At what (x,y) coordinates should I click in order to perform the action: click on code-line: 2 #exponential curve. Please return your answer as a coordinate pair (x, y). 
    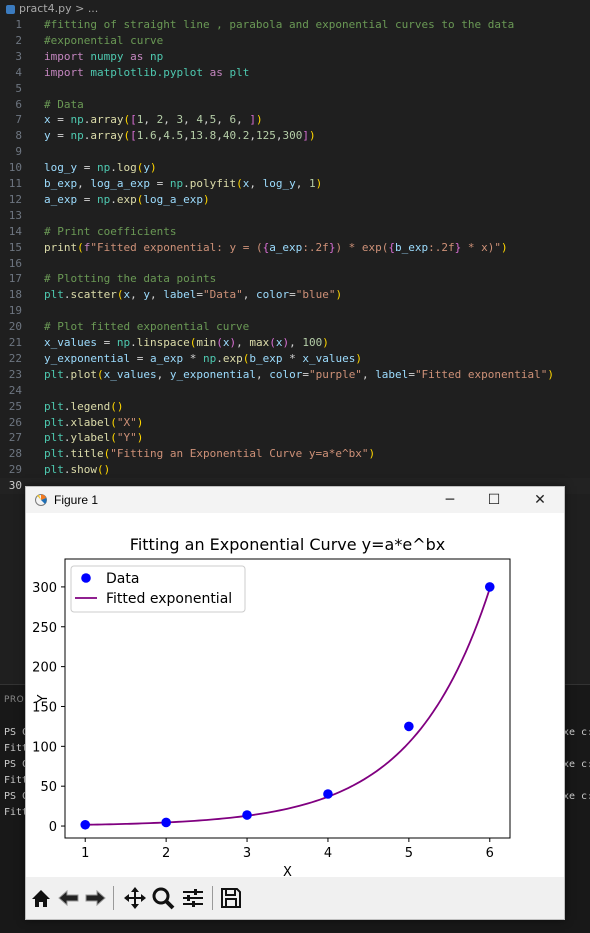
    Looking at the image, I should click on (295, 41).